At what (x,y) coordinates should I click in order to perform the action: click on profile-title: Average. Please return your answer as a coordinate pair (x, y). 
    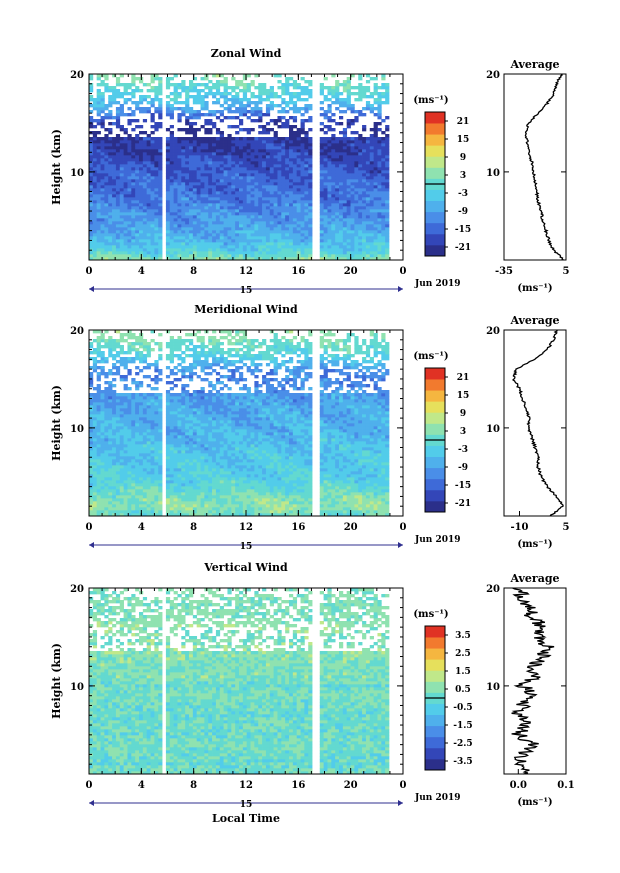
    Looking at the image, I should click on (534, 64).